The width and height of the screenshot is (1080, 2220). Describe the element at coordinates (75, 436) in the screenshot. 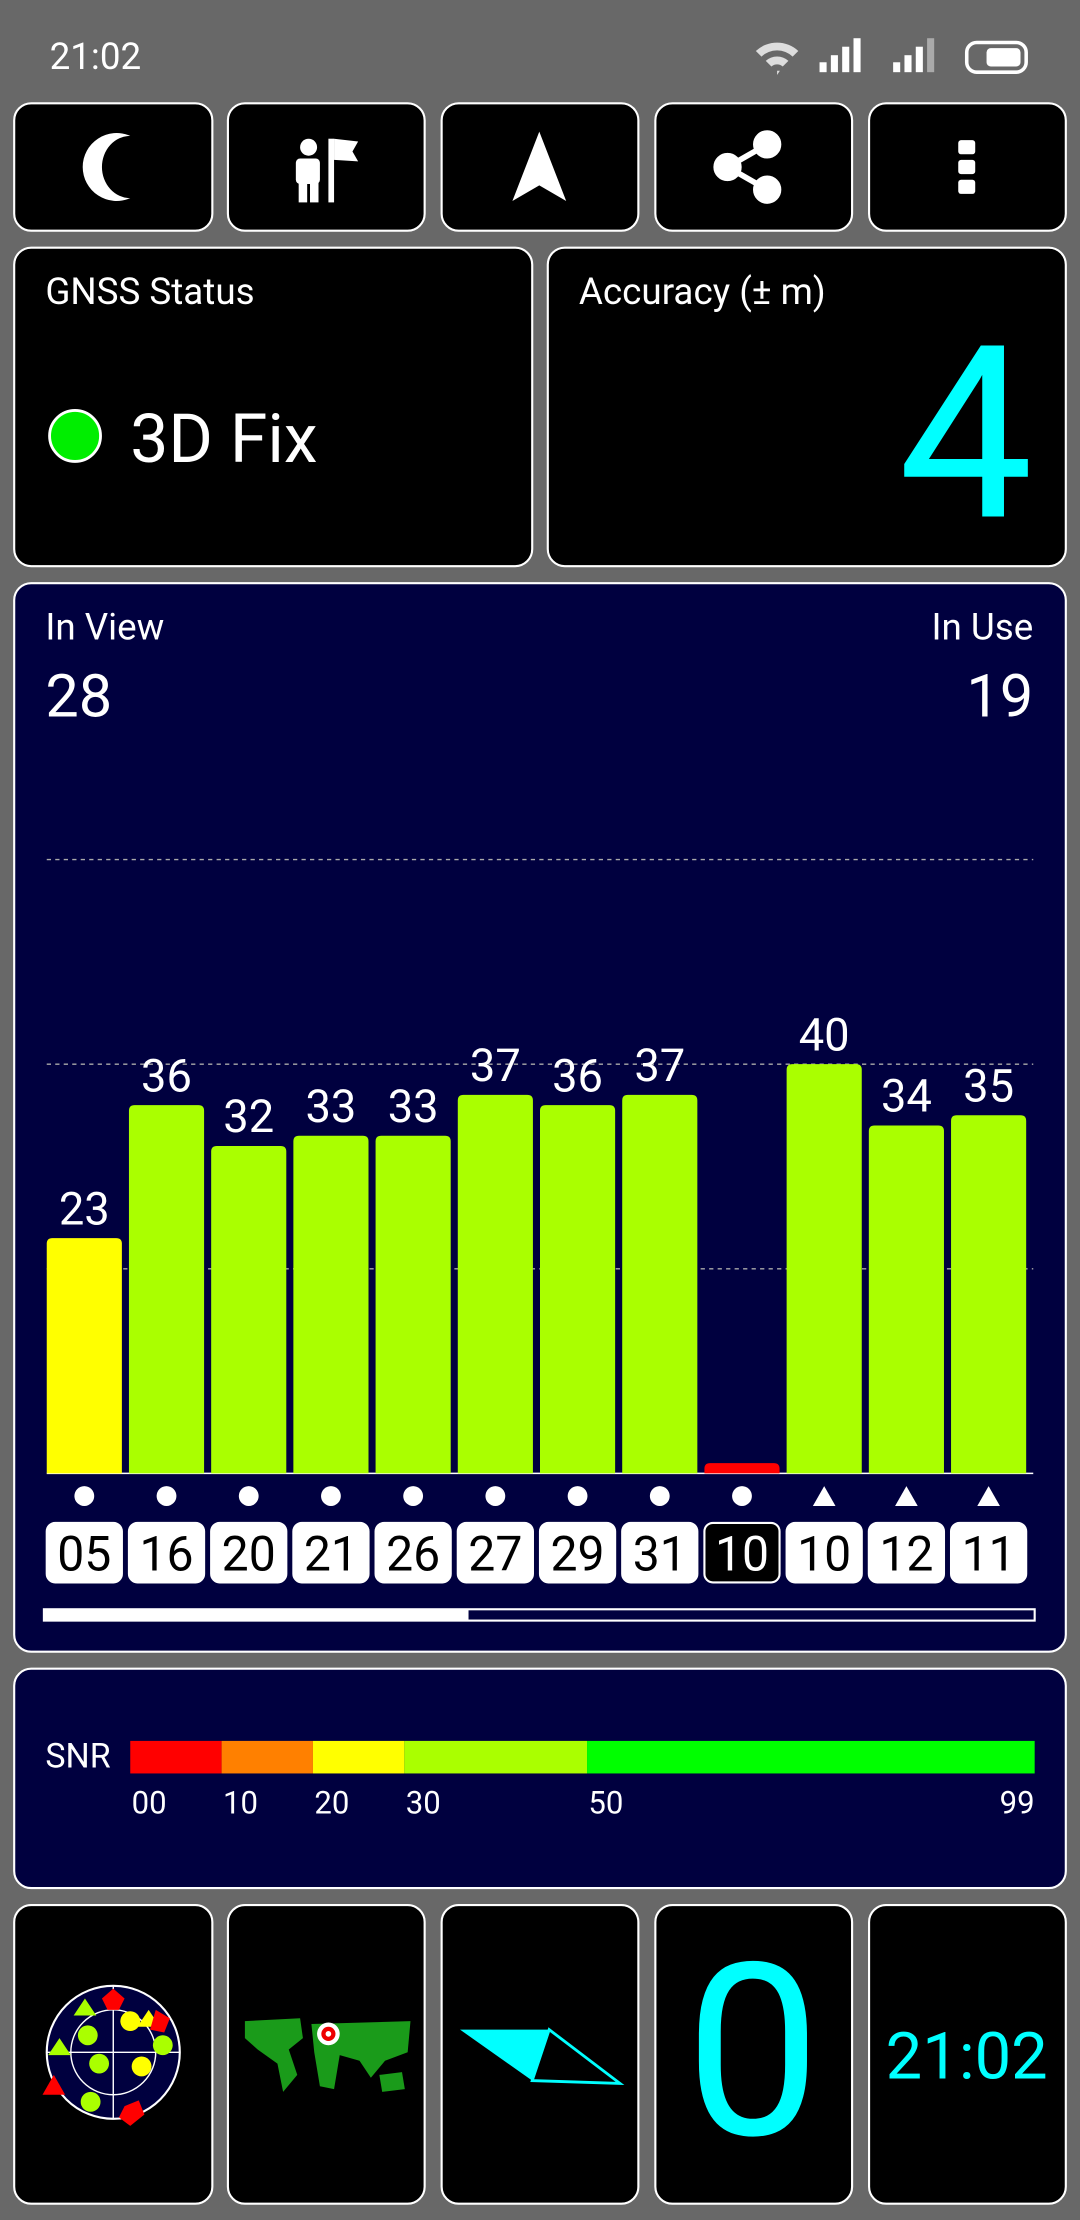

I see `fix-indicator` at that location.